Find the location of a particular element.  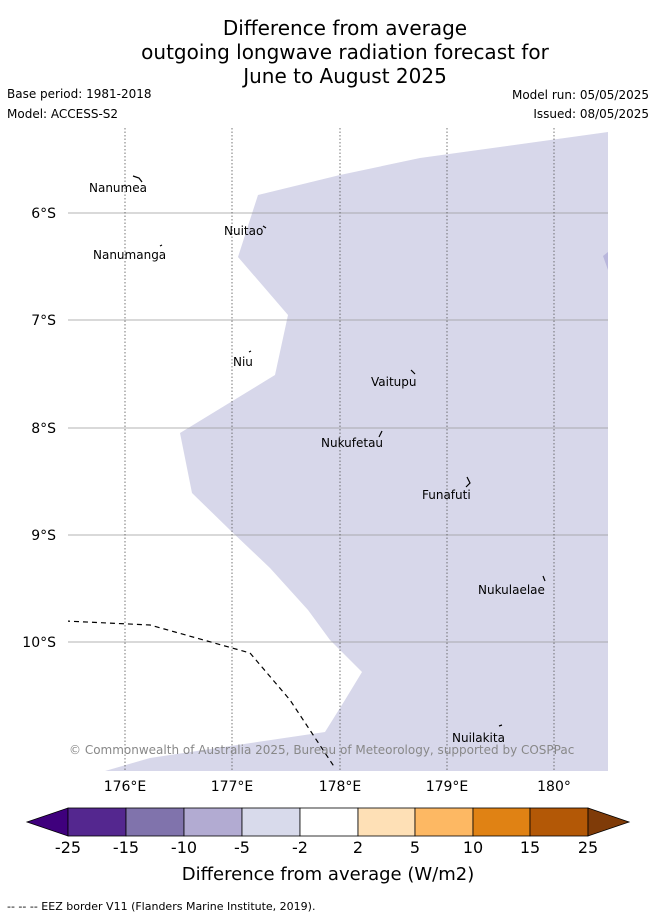

place-label: Funafuti is located at coordinates (446, 495).